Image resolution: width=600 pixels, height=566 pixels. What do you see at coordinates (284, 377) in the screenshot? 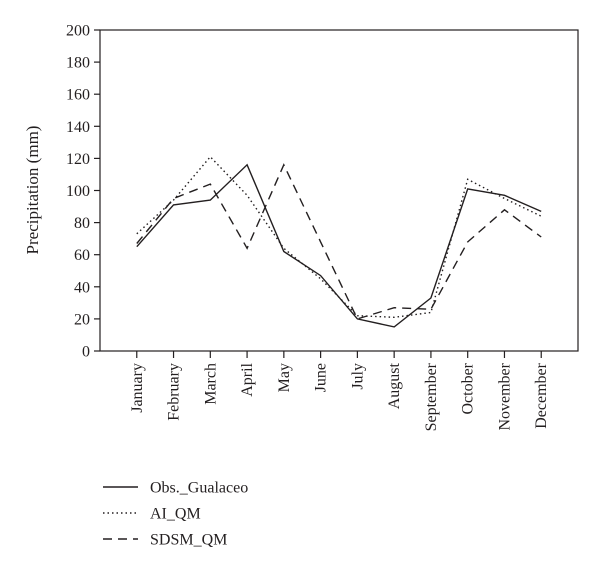
I see `x-tick-label-may: May` at bounding box center [284, 377].